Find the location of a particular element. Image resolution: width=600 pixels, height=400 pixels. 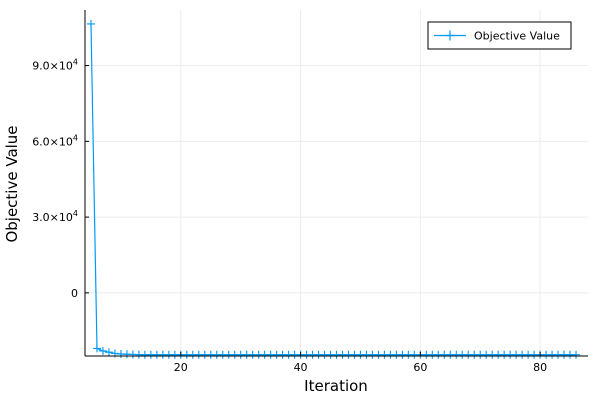

x-ticks: 20 40 60 80 is located at coordinates (360, 363).